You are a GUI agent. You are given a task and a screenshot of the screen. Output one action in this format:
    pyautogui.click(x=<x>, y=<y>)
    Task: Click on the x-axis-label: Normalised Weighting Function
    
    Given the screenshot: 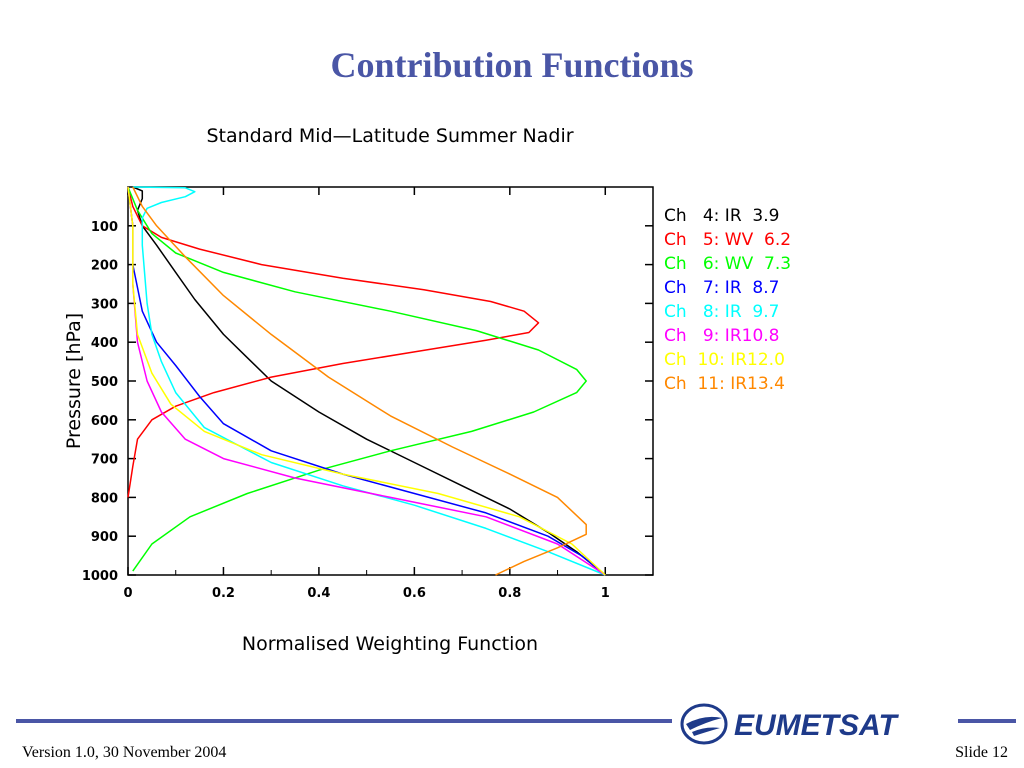 What is the action you would take?
    pyautogui.click(x=390, y=644)
    